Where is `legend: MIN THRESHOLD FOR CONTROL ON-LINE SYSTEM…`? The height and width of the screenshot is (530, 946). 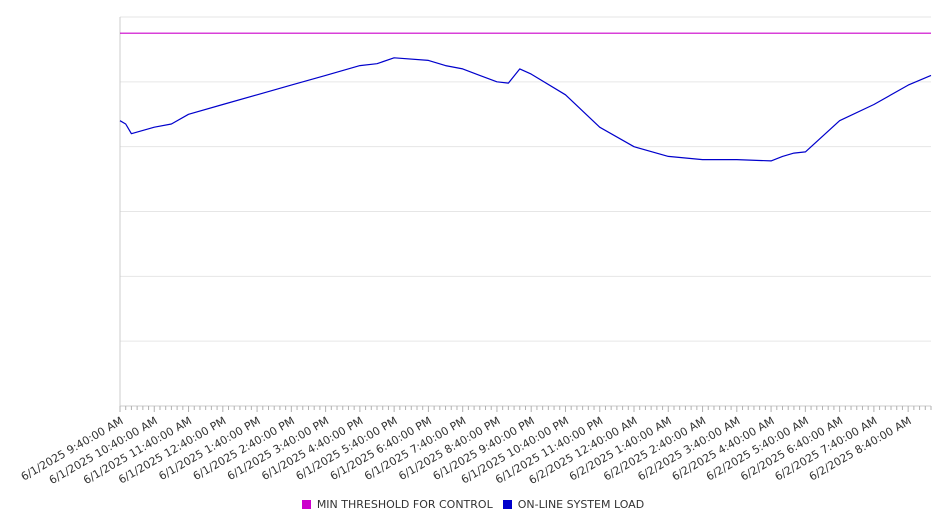
legend: MIN THRESHOLD FOR CONTROL ON-LINE SYSTEM… is located at coordinates (473, 504).